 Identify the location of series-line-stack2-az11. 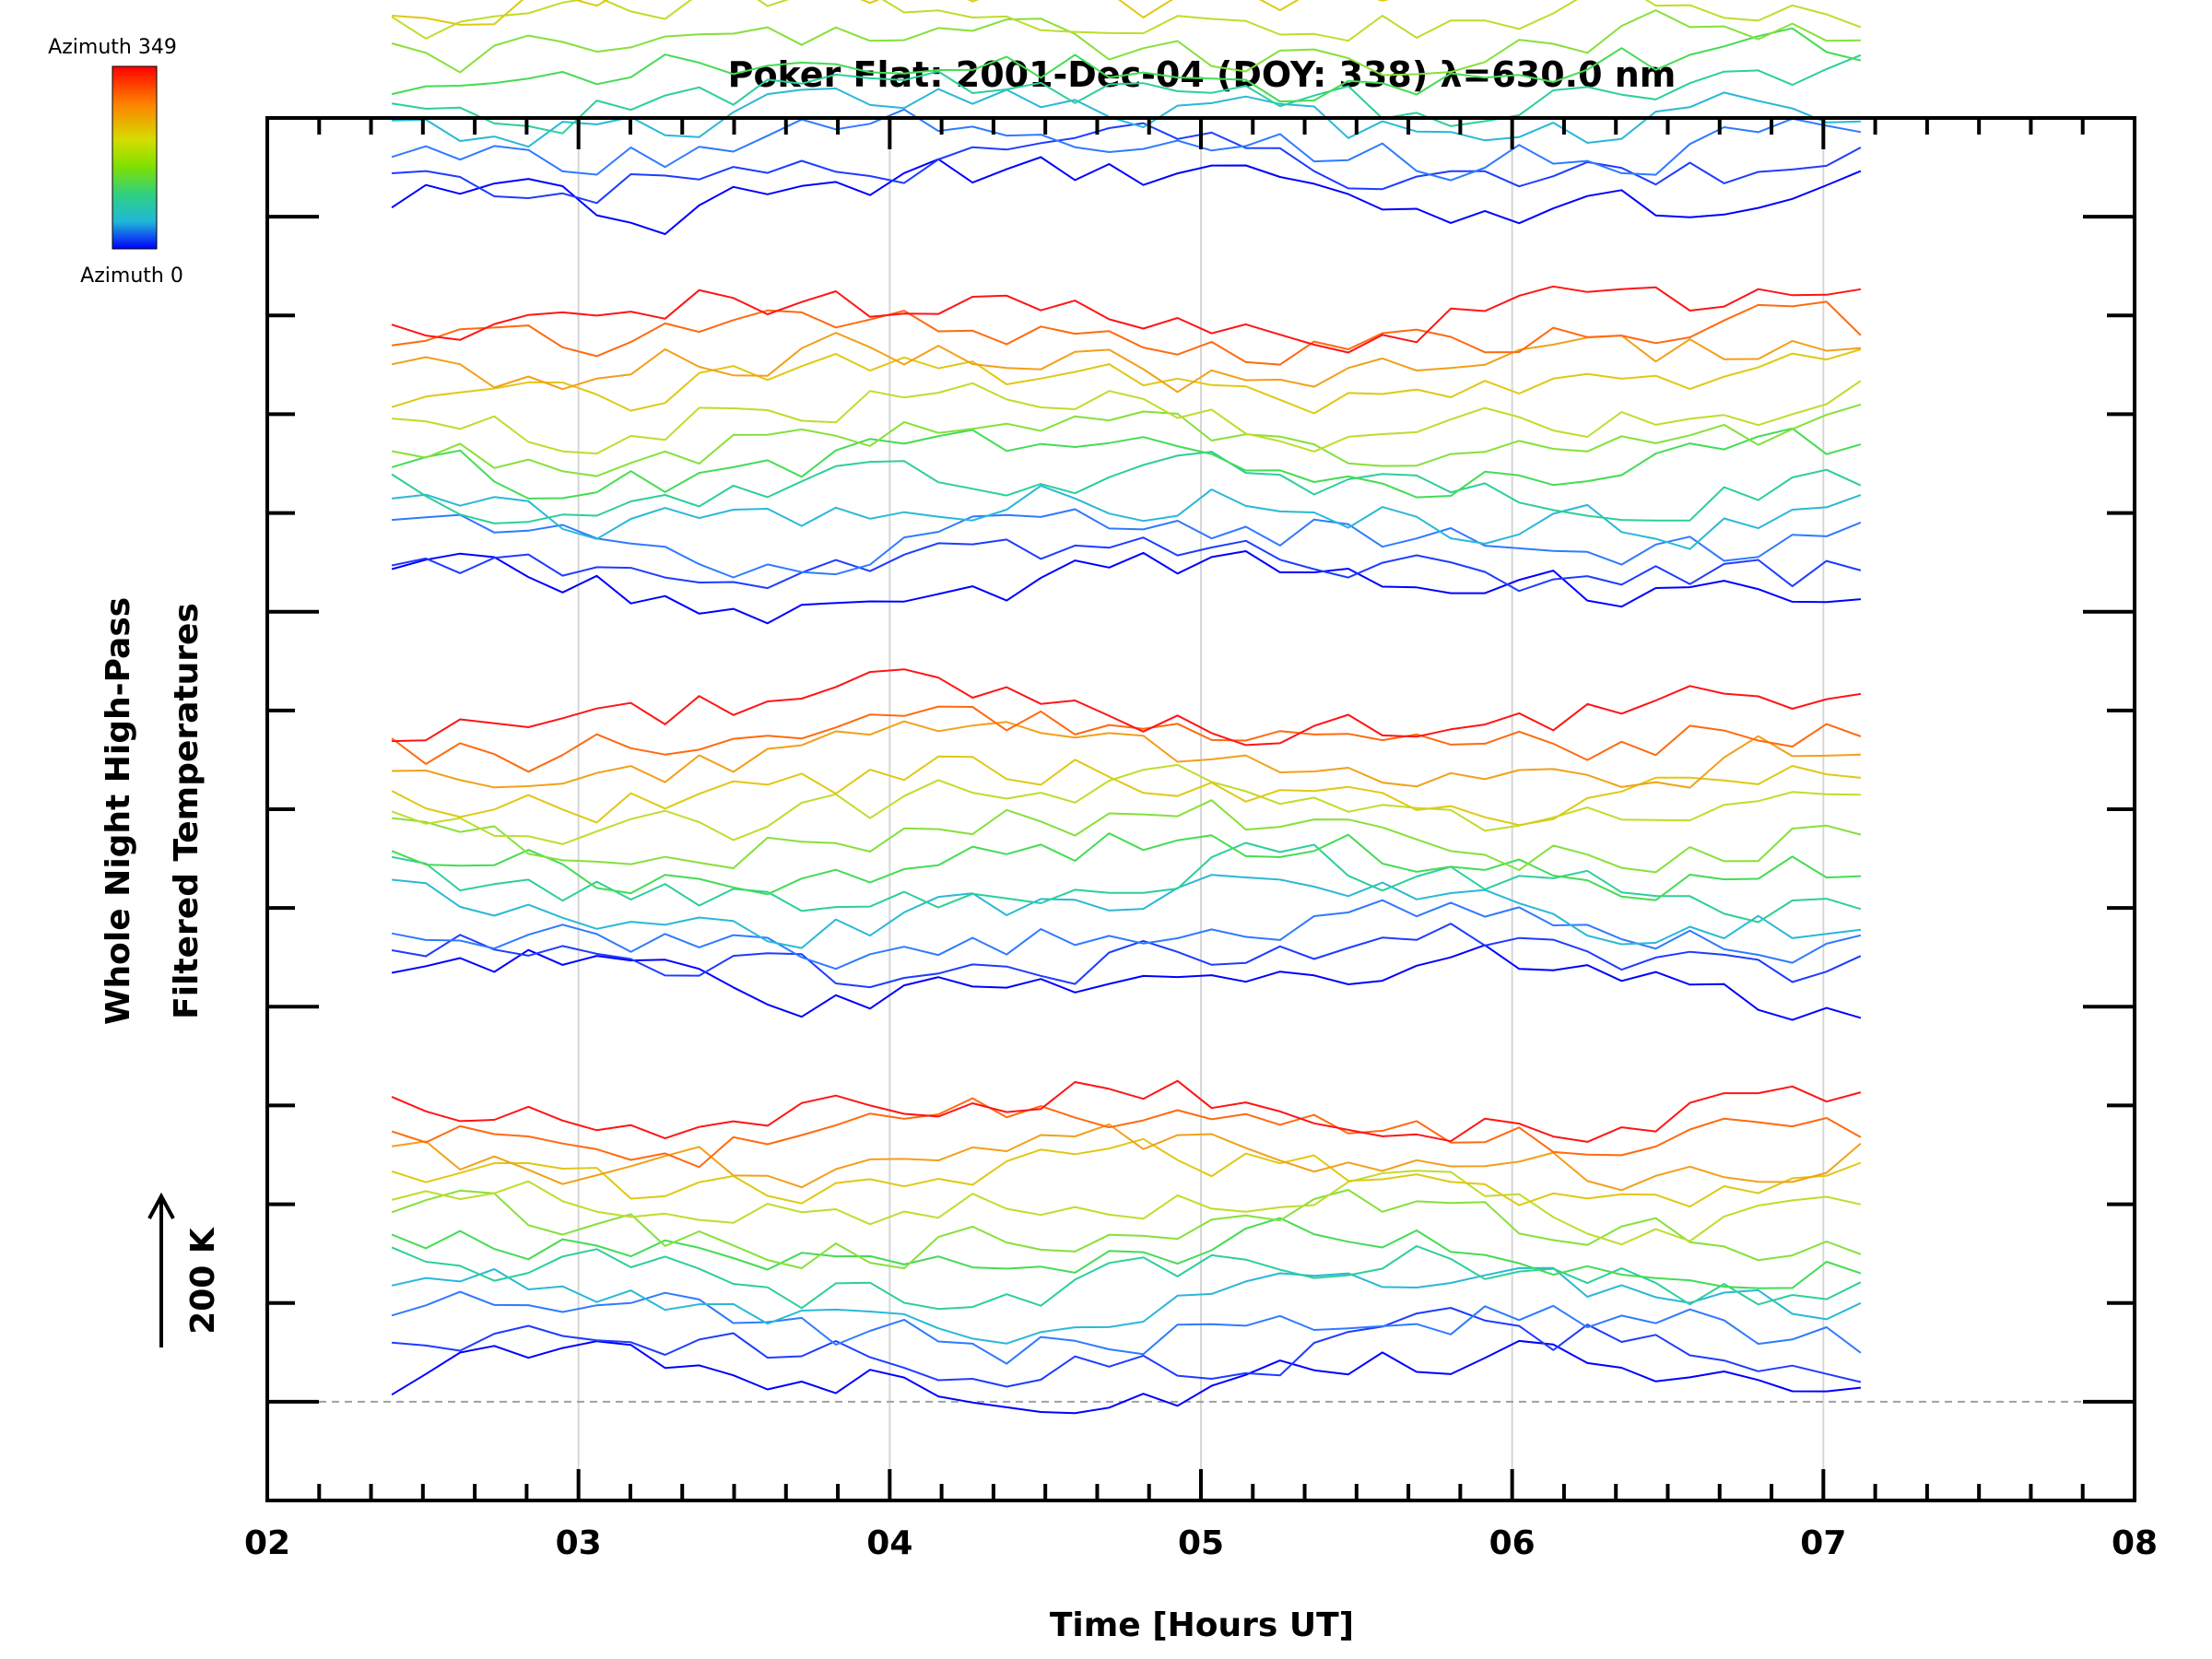
(1126, 739).